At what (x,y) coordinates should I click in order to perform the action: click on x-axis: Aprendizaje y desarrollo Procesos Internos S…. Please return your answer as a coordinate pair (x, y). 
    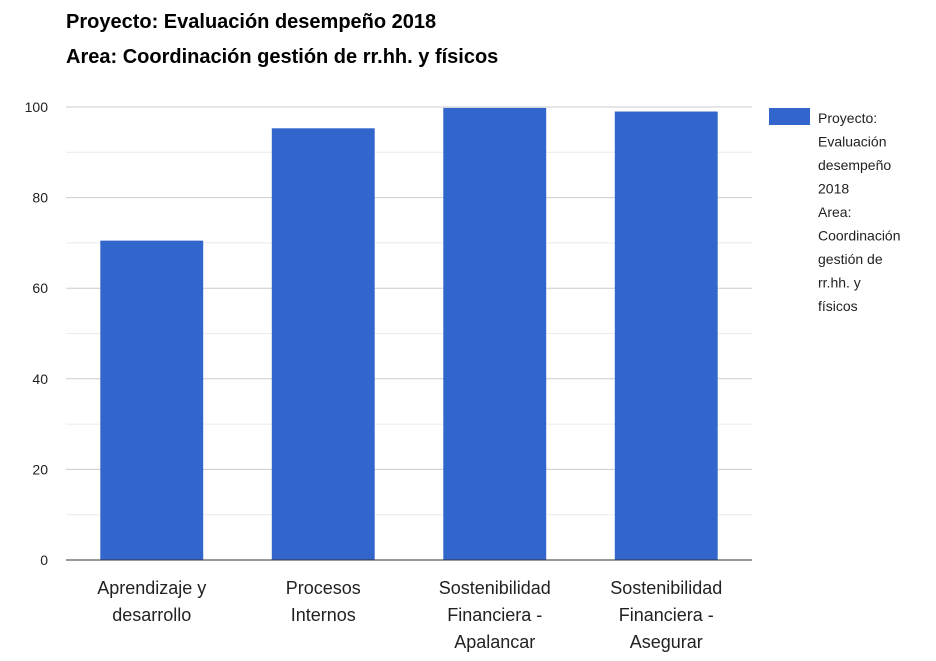
    Looking at the image, I should click on (409, 605).